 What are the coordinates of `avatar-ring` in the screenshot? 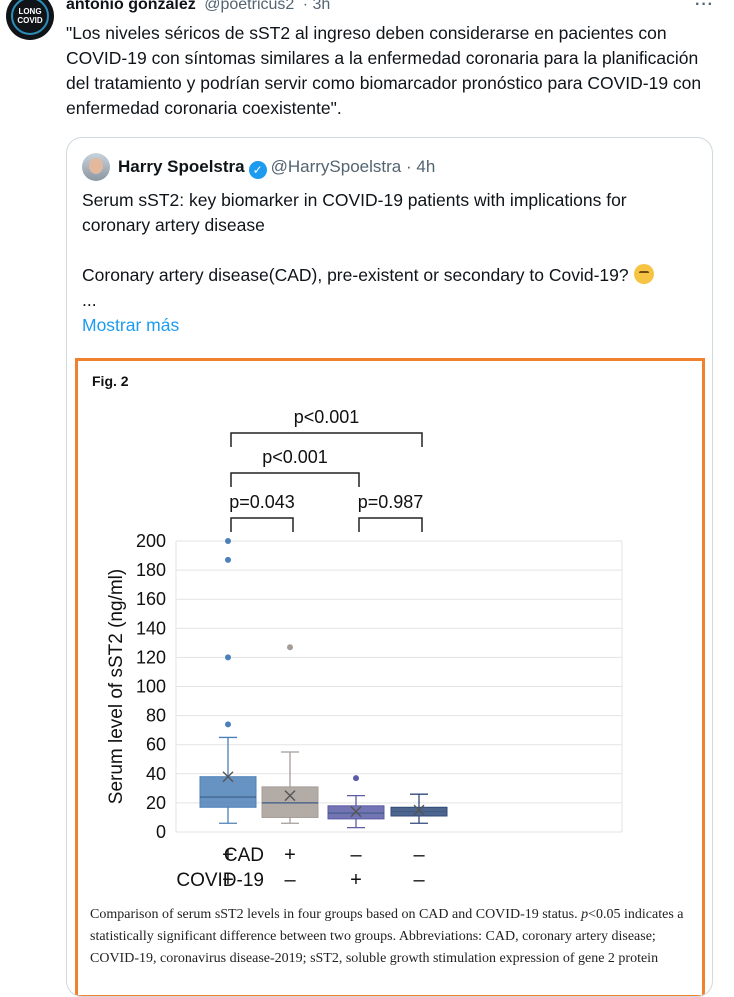 It's located at (30, 17).